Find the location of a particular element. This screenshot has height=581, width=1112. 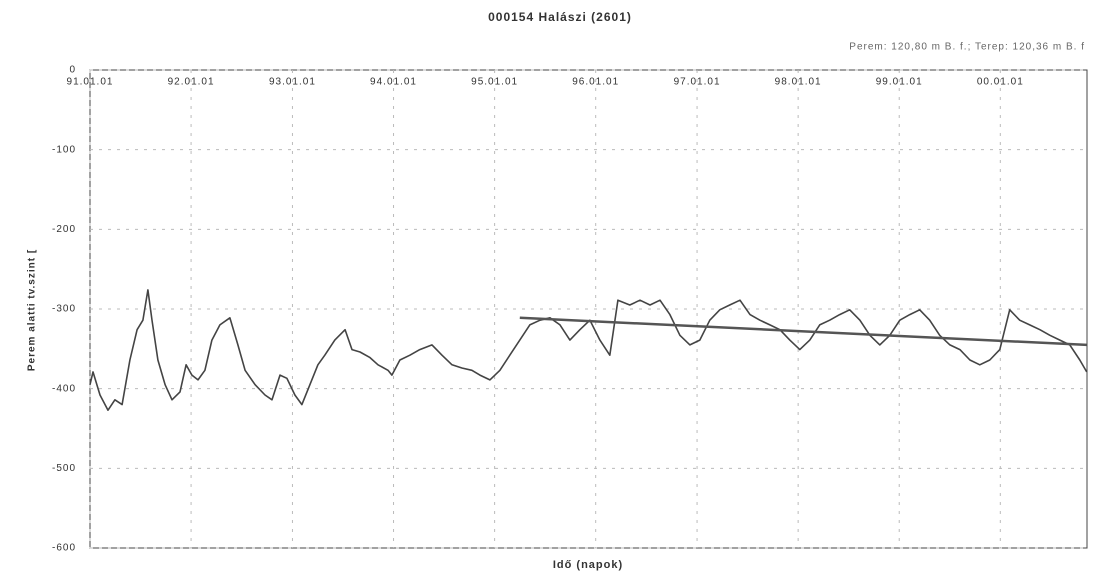

x-tick-label: 91.01.01 is located at coordinates (90, 82).